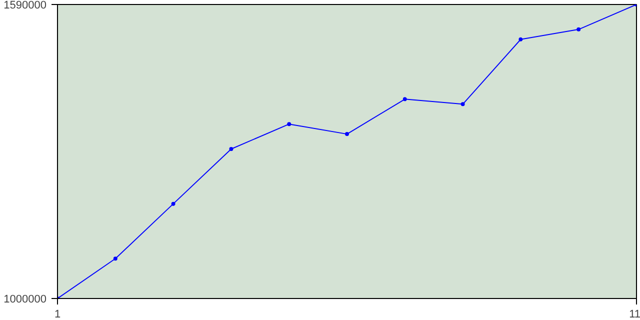  I want to click on x-tick-label: 1, so click(57, 314).